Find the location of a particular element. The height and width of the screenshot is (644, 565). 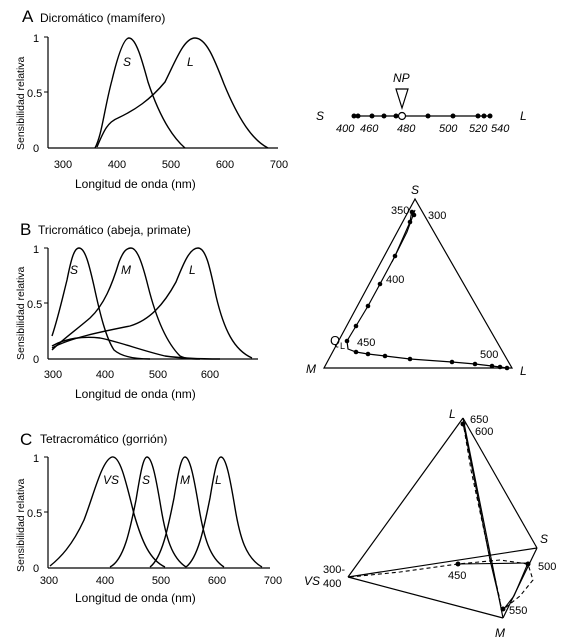

vertex-label-s: S is located at coordinates (415, 190).